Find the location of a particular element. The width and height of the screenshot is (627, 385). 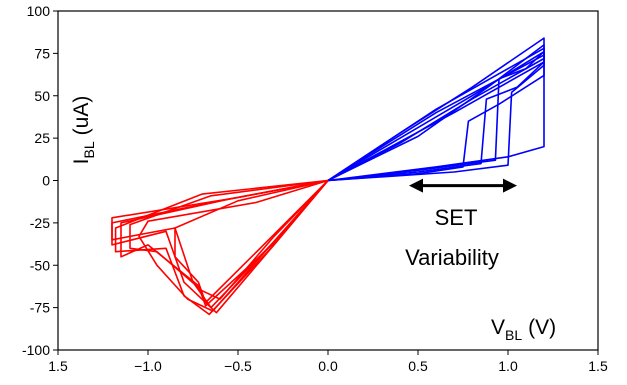

annotation-line2: Variability is located at coordinates (452, 257).